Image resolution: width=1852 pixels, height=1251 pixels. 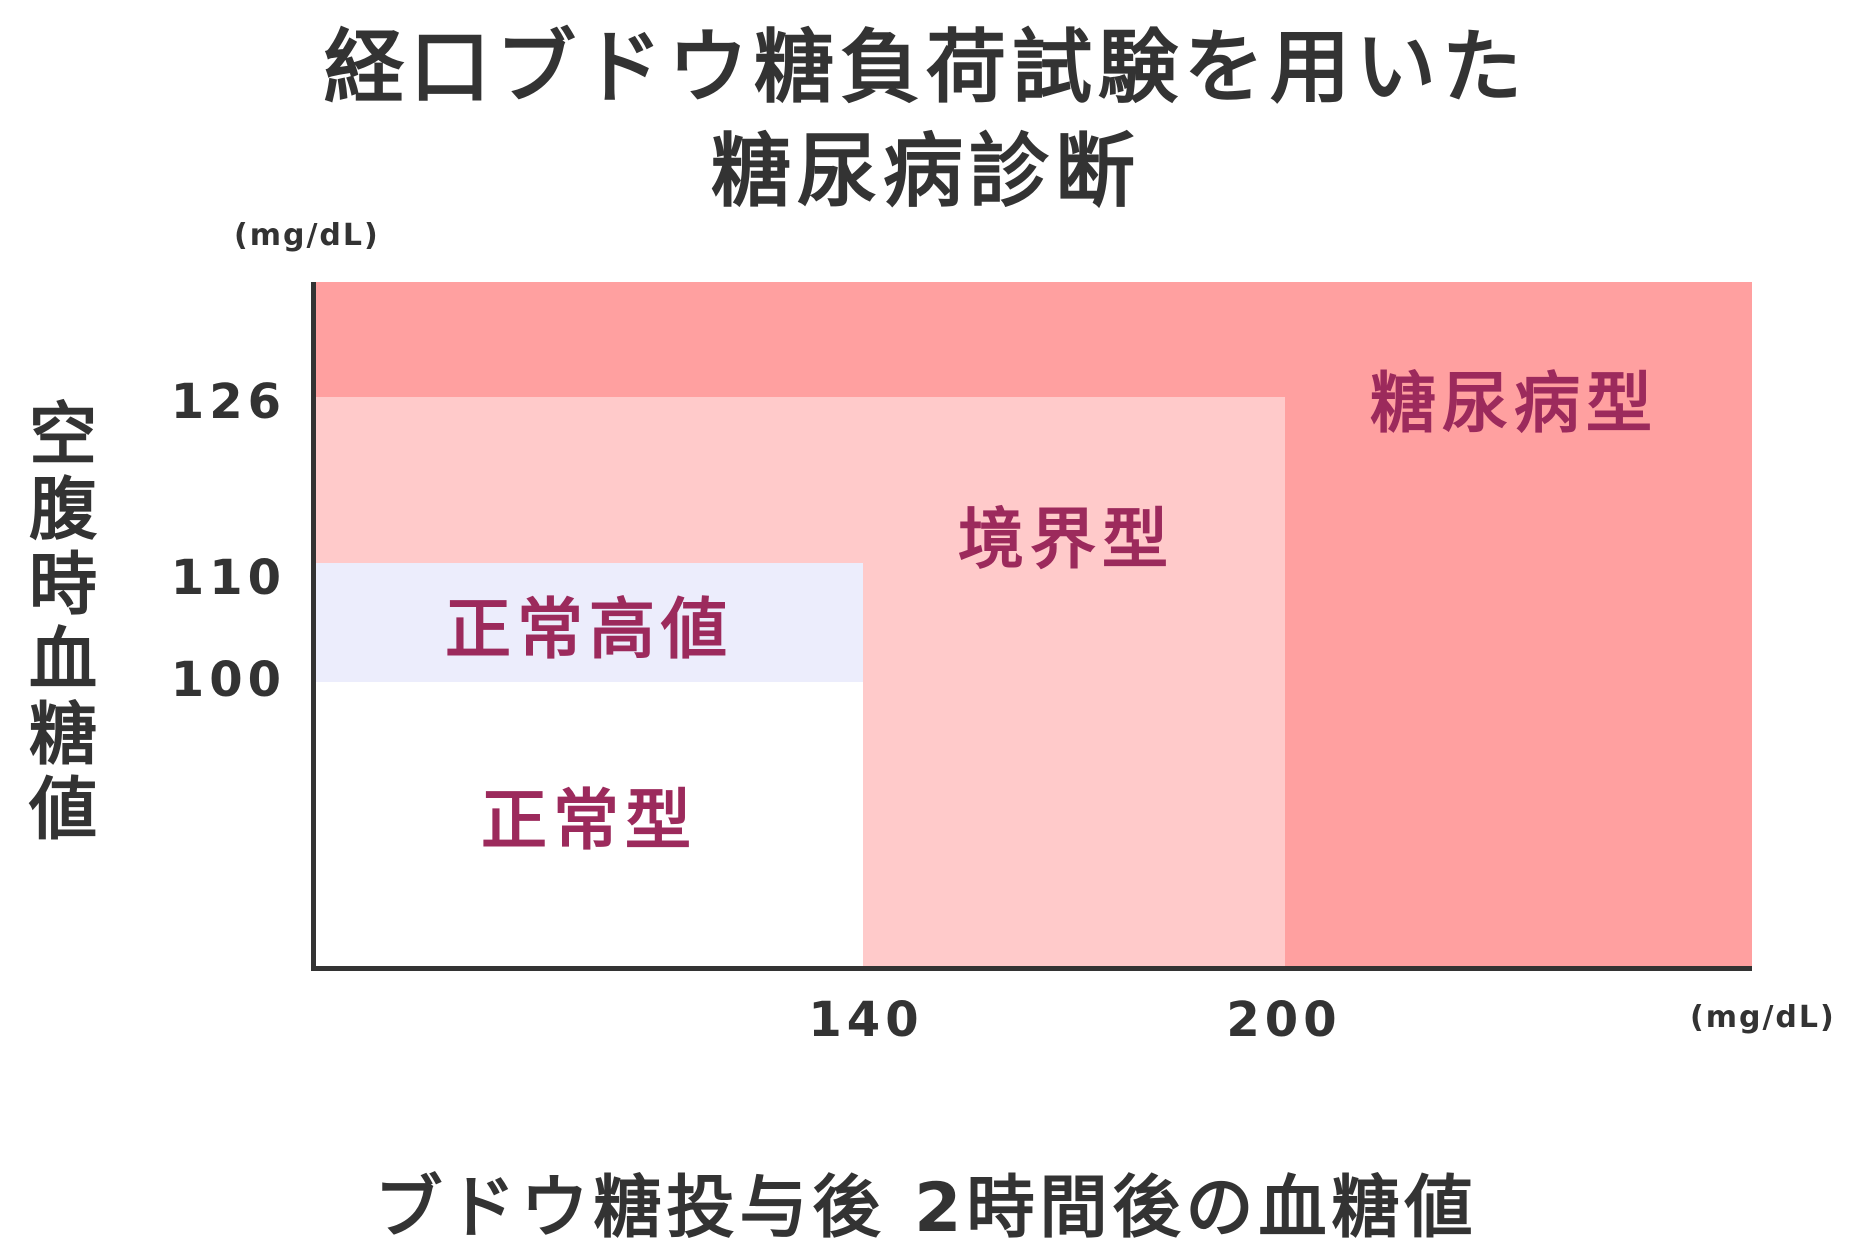 I want to click on x-tick-200: 200, so click(x=1284, y=1020).